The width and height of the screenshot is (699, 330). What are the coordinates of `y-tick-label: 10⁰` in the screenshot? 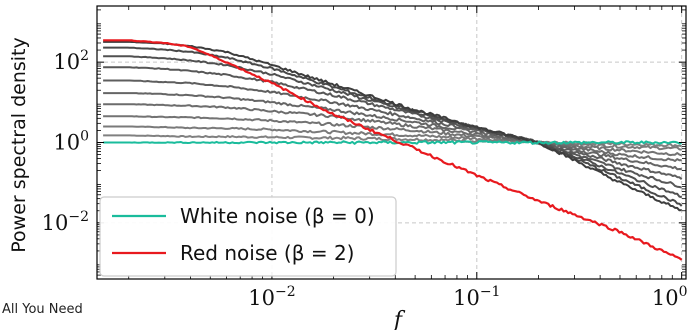 It's located at (71, 142).